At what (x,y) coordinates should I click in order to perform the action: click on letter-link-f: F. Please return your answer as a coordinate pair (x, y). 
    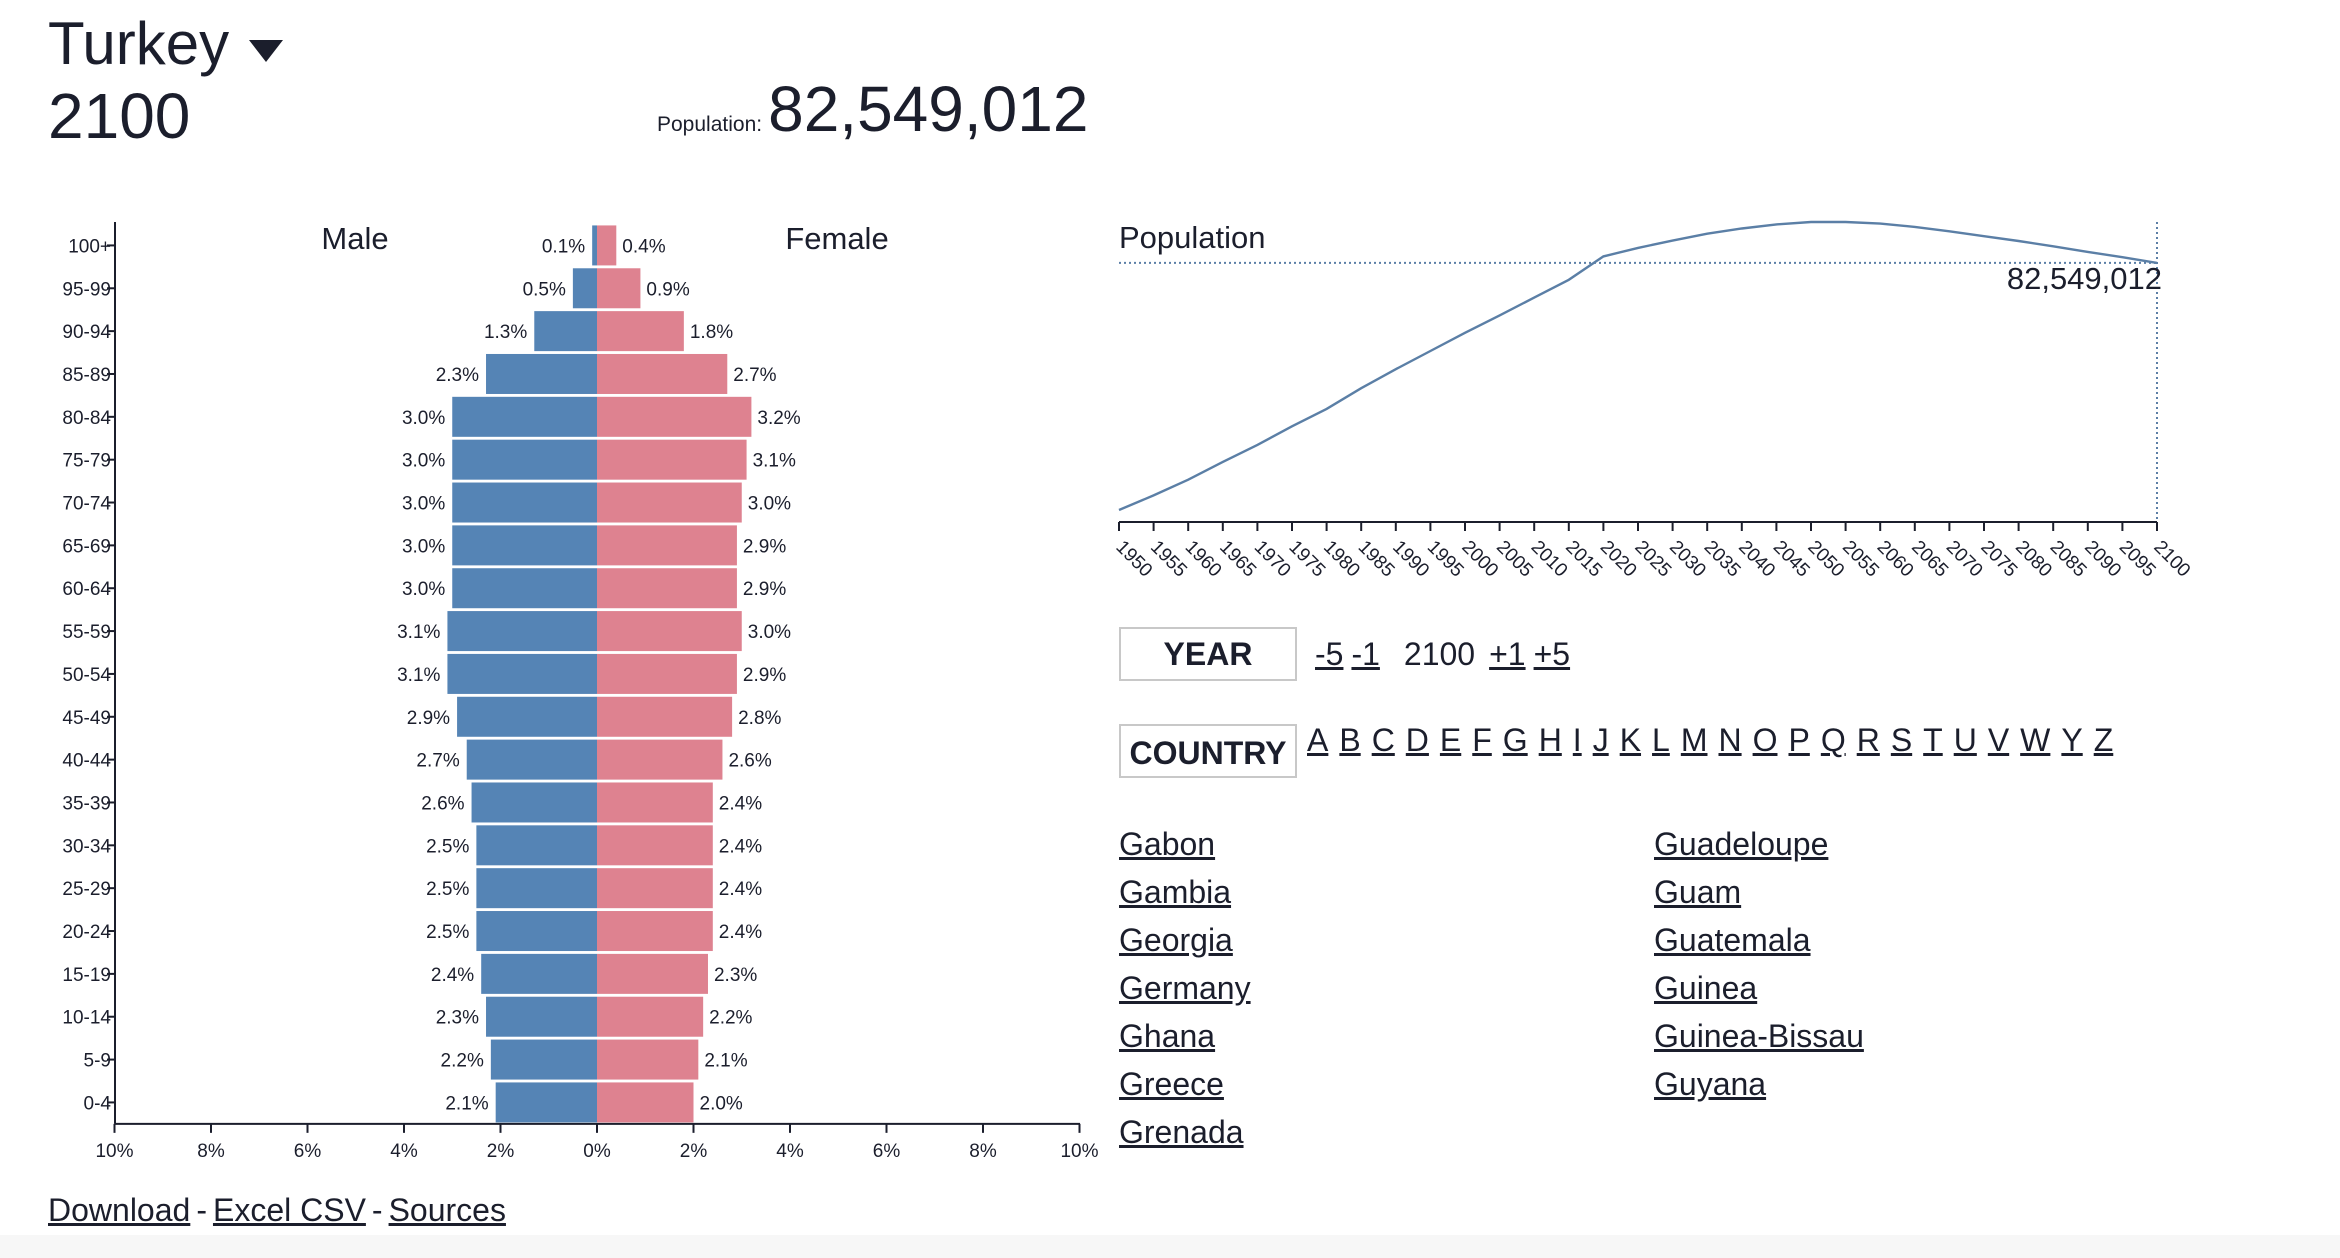
    Looking at the image, I should click on (1482, 740).